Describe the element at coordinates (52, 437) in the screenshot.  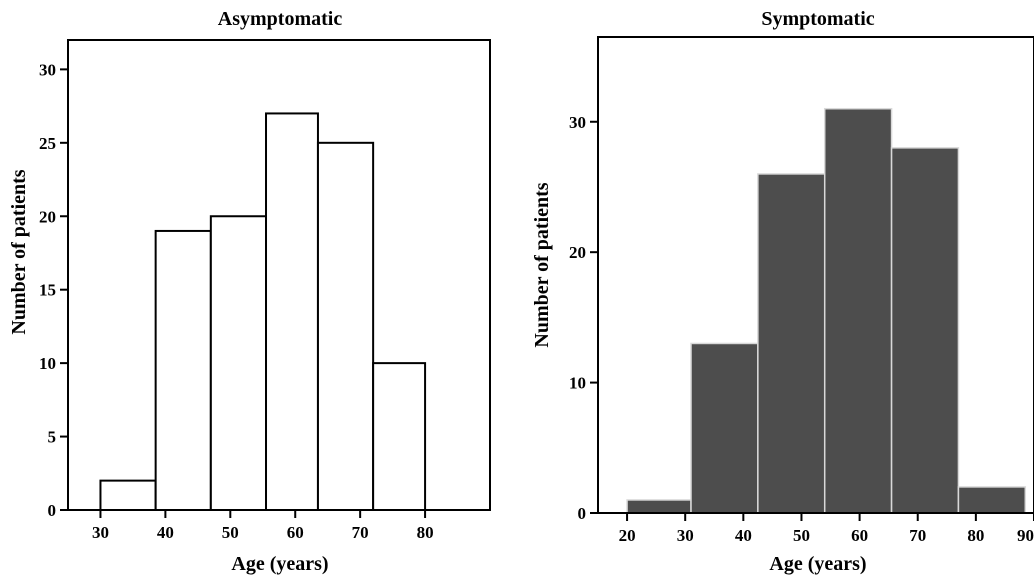
I see `y-tick-label: 5` at that location.